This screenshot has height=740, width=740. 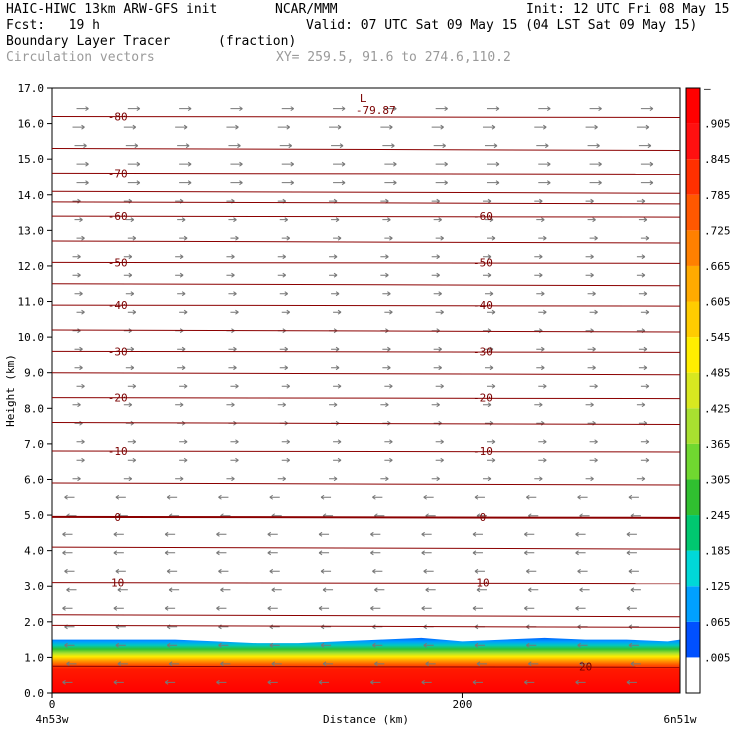 What do you see at coordinates (363, 98) in the screenshot?
I see `low-marker: L` at bounding box center [363, 98].